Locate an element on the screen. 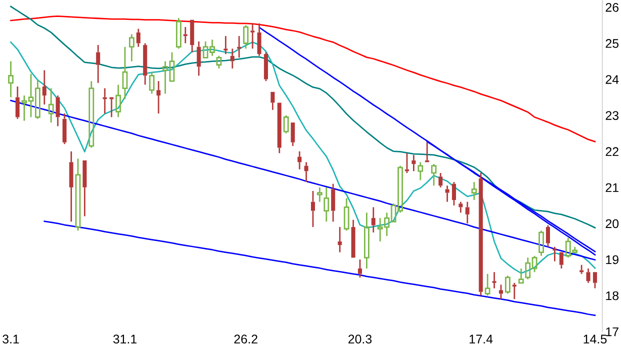  y-tick-label: 24 is located at coordinates (612, 79).